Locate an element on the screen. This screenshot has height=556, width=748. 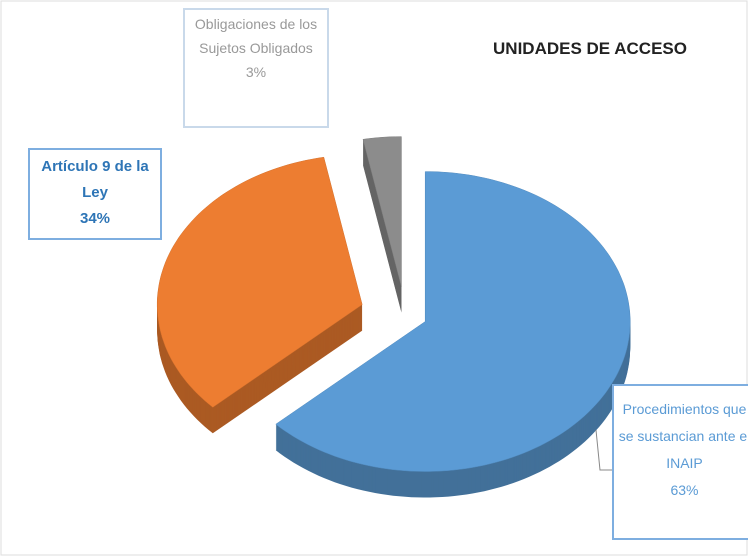
label-value: 3% is located at coordinates (256, 72).